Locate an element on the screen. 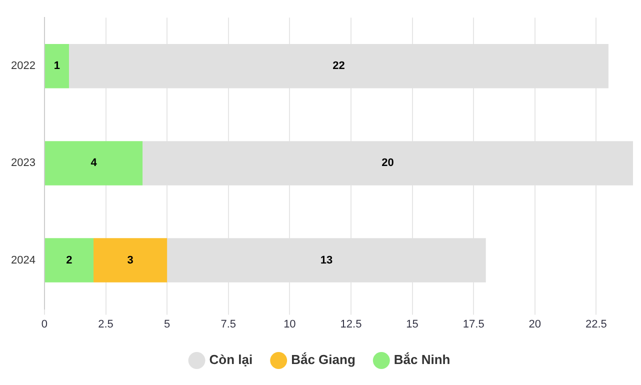  x-tick-label: 15 is located at coordinates (412, 324).